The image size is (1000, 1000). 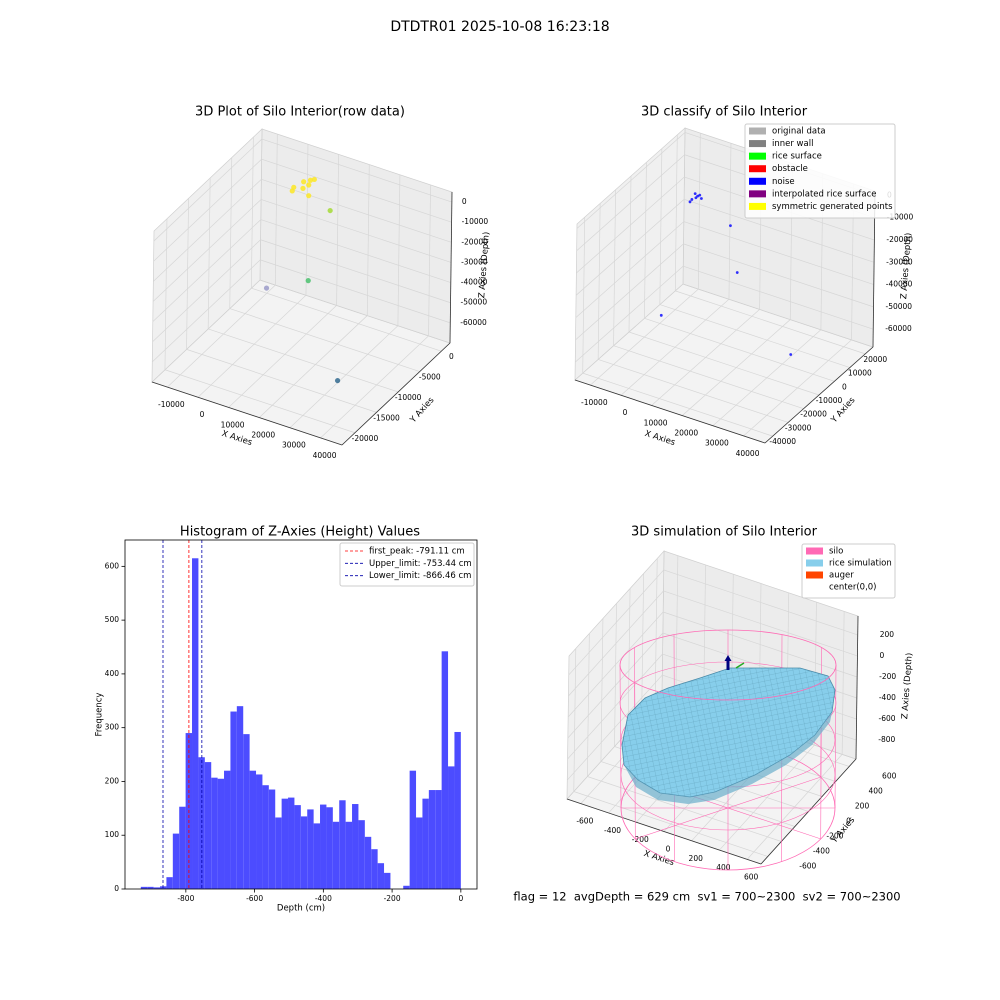 What do you see at coordinates (724, 112) in the screenshot?
I see `chart-title: 3D classify of Silo Interior` at bounding box center [724, 112].